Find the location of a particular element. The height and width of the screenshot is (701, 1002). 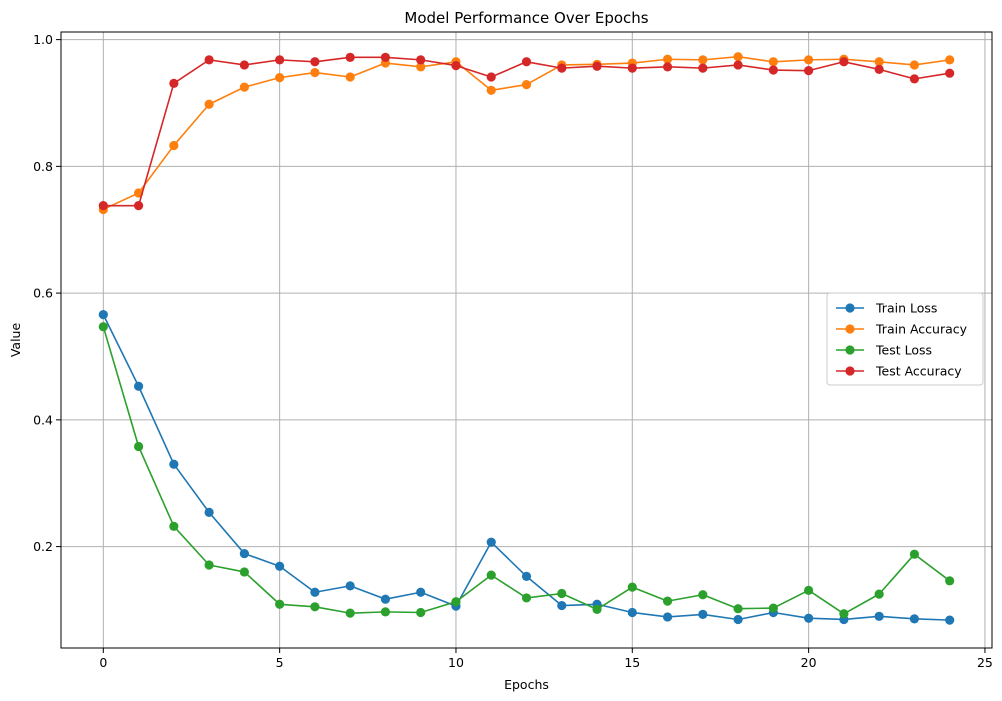

x-tick-label: 10 is located at coordinates (456, 662).